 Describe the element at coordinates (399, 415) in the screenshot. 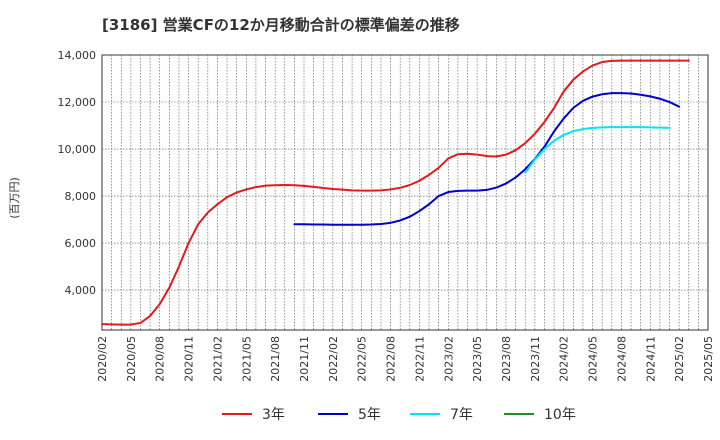

I see `legend: 3年 5年 7年 10年` at that location.